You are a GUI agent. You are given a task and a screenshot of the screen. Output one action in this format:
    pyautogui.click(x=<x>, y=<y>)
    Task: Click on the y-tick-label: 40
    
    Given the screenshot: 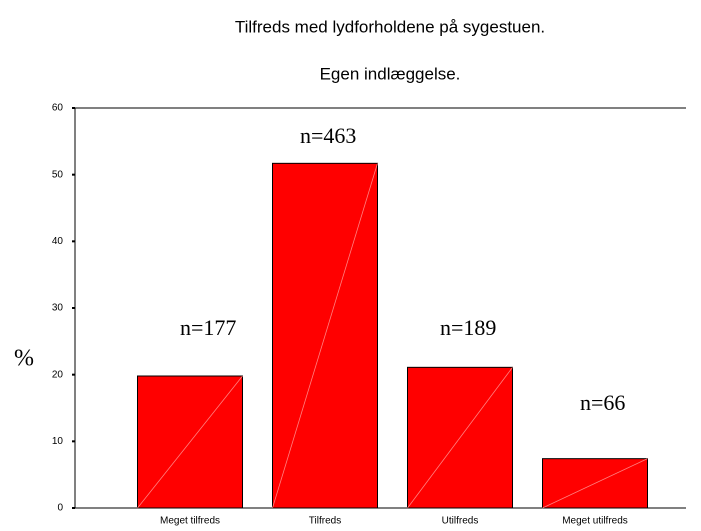 What is the action you would take?
    pyautogui.click(x=58, y=241)
    